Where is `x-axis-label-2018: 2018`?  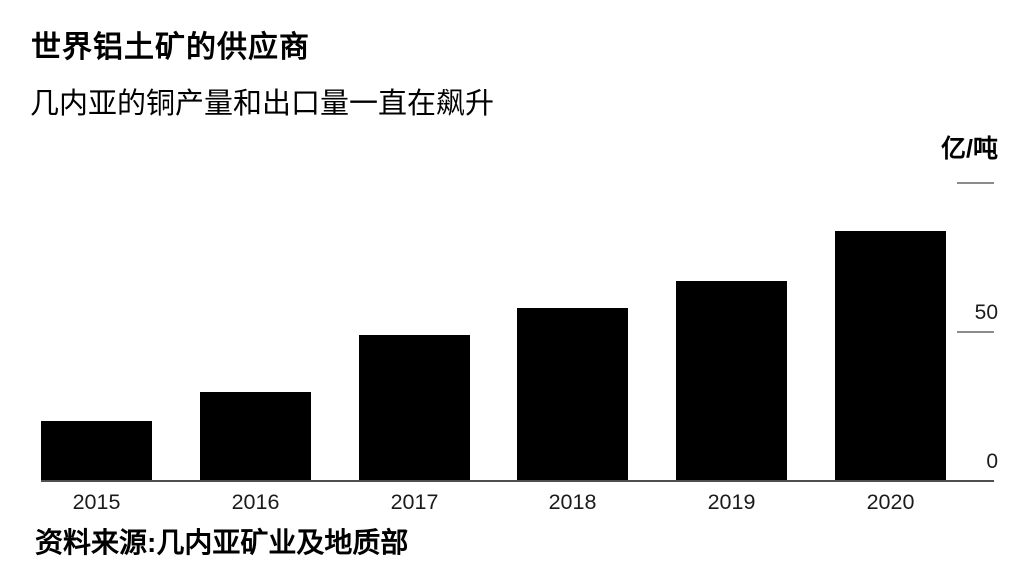 x-axis-label-2018: 2018 is located at coordinates (572, 502).